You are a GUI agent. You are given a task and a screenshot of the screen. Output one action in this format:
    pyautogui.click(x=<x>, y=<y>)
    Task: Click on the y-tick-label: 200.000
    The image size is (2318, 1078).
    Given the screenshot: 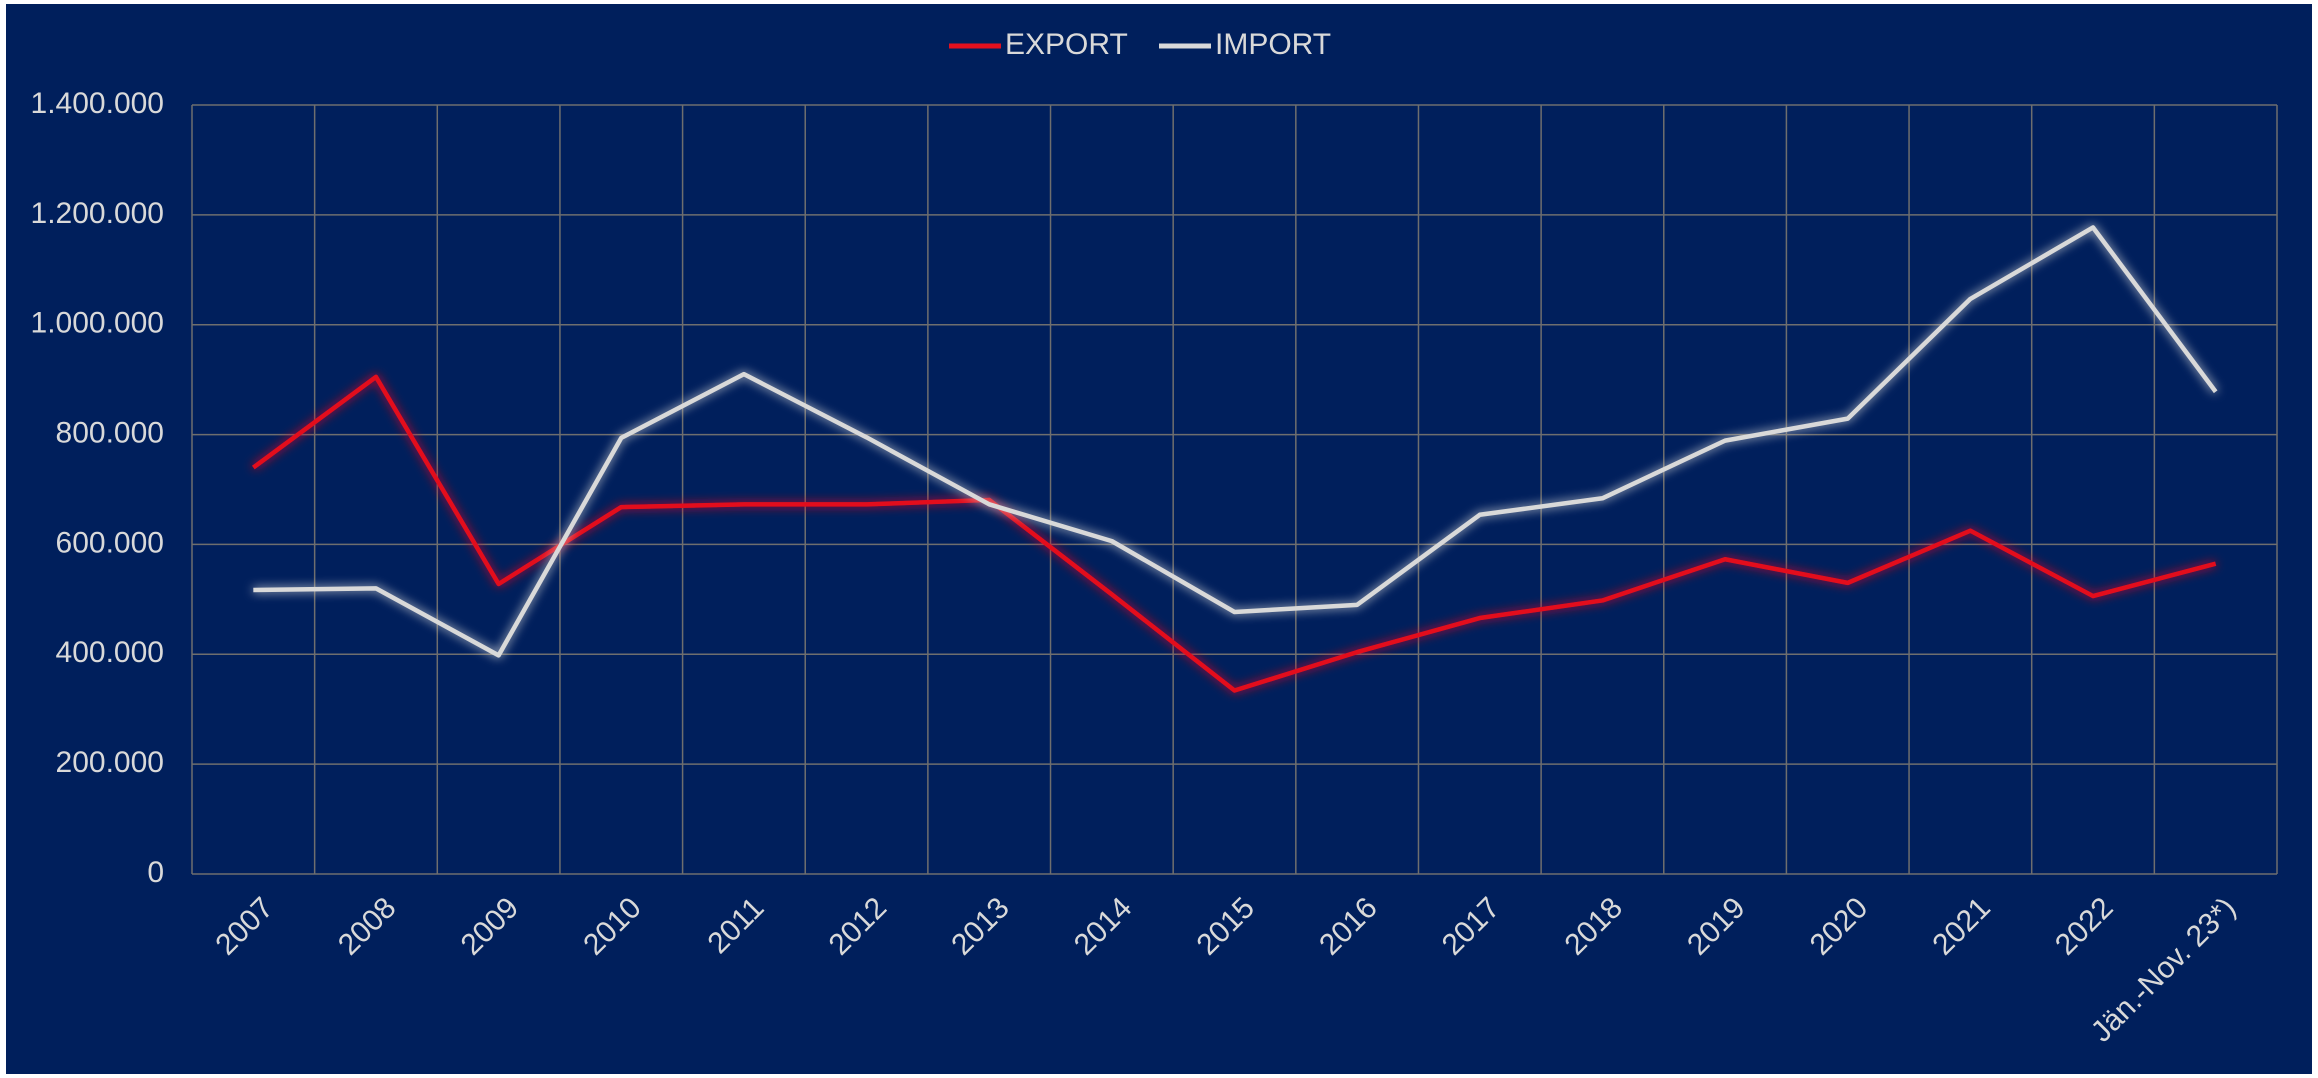 What is the action you would take?
    pyautogui.click(x=110, y=762)
    